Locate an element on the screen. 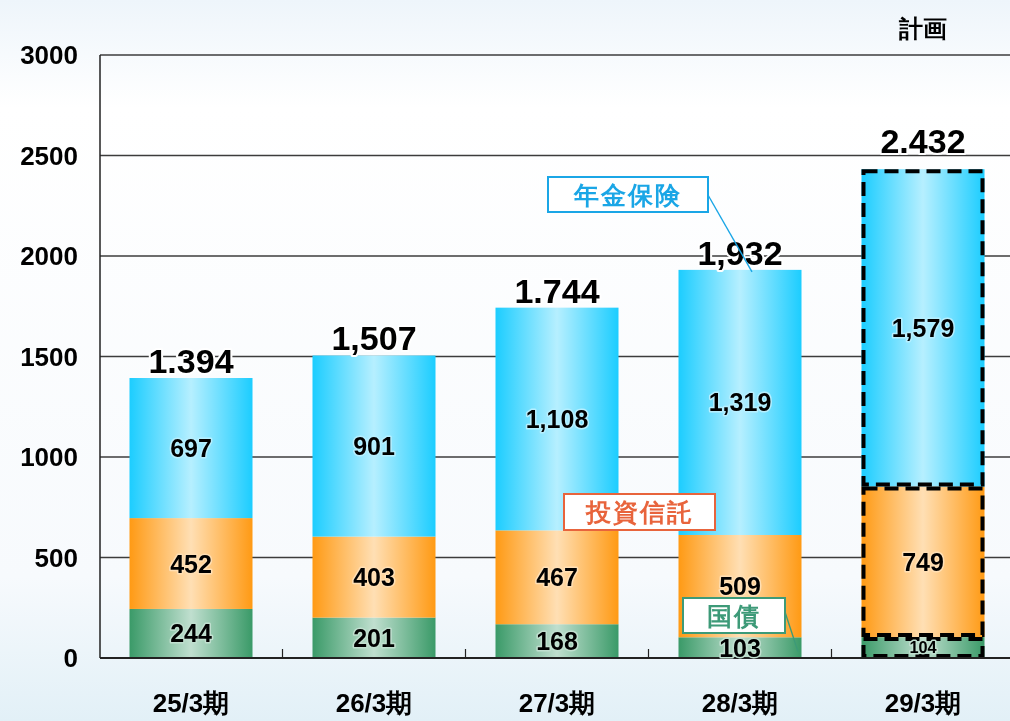 This screenshot has height=721, width=1010. data-label: 403 is located at coordinates (374, 577).